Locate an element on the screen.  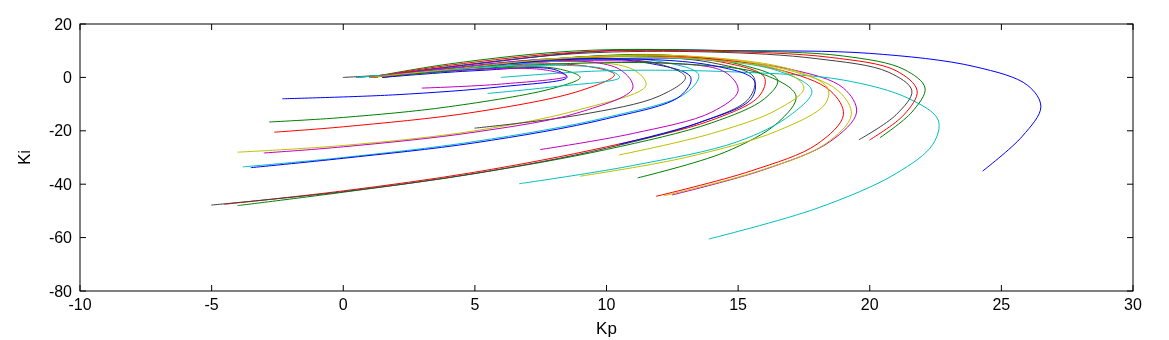
y-tick-label: 0 is located at coordinates (68, 77).